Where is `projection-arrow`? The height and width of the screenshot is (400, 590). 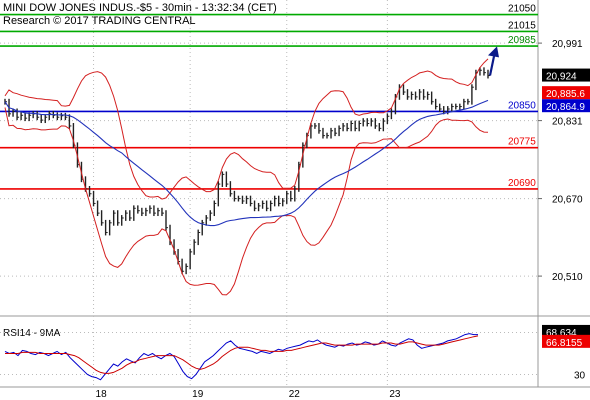
projection-arrow is located at coordinates (492, 66).